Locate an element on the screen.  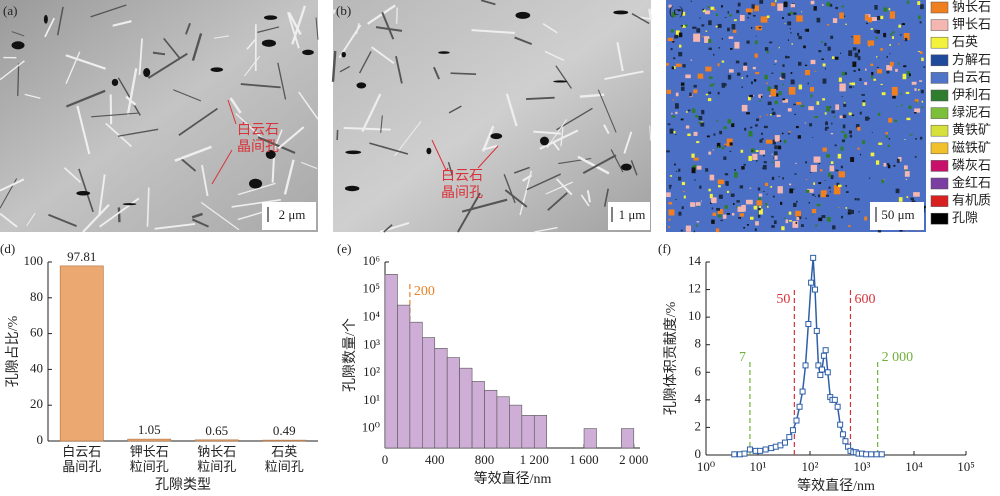
annotation: 白云石 is located at coordinates (258, 130).